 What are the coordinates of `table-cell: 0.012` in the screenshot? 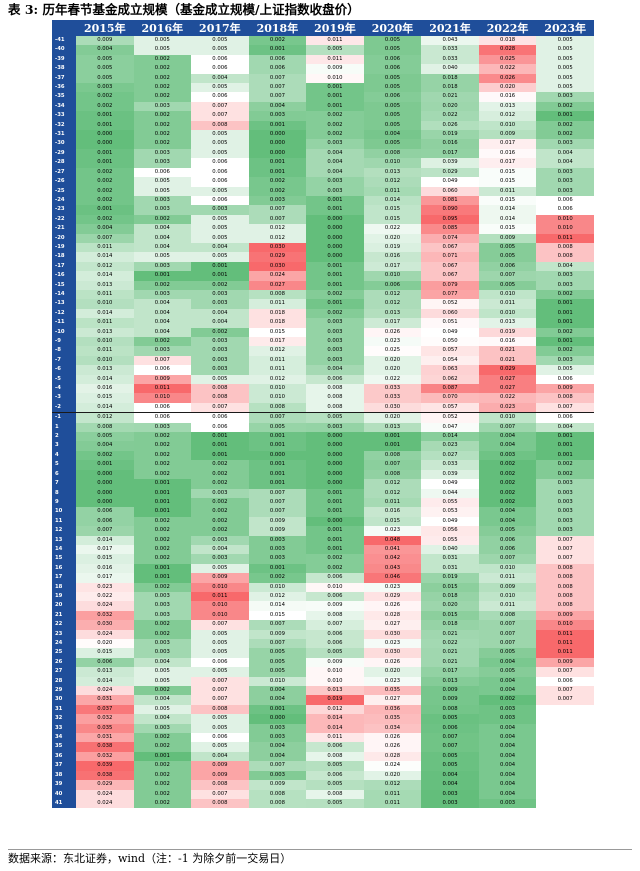 It's located at (105, 266).